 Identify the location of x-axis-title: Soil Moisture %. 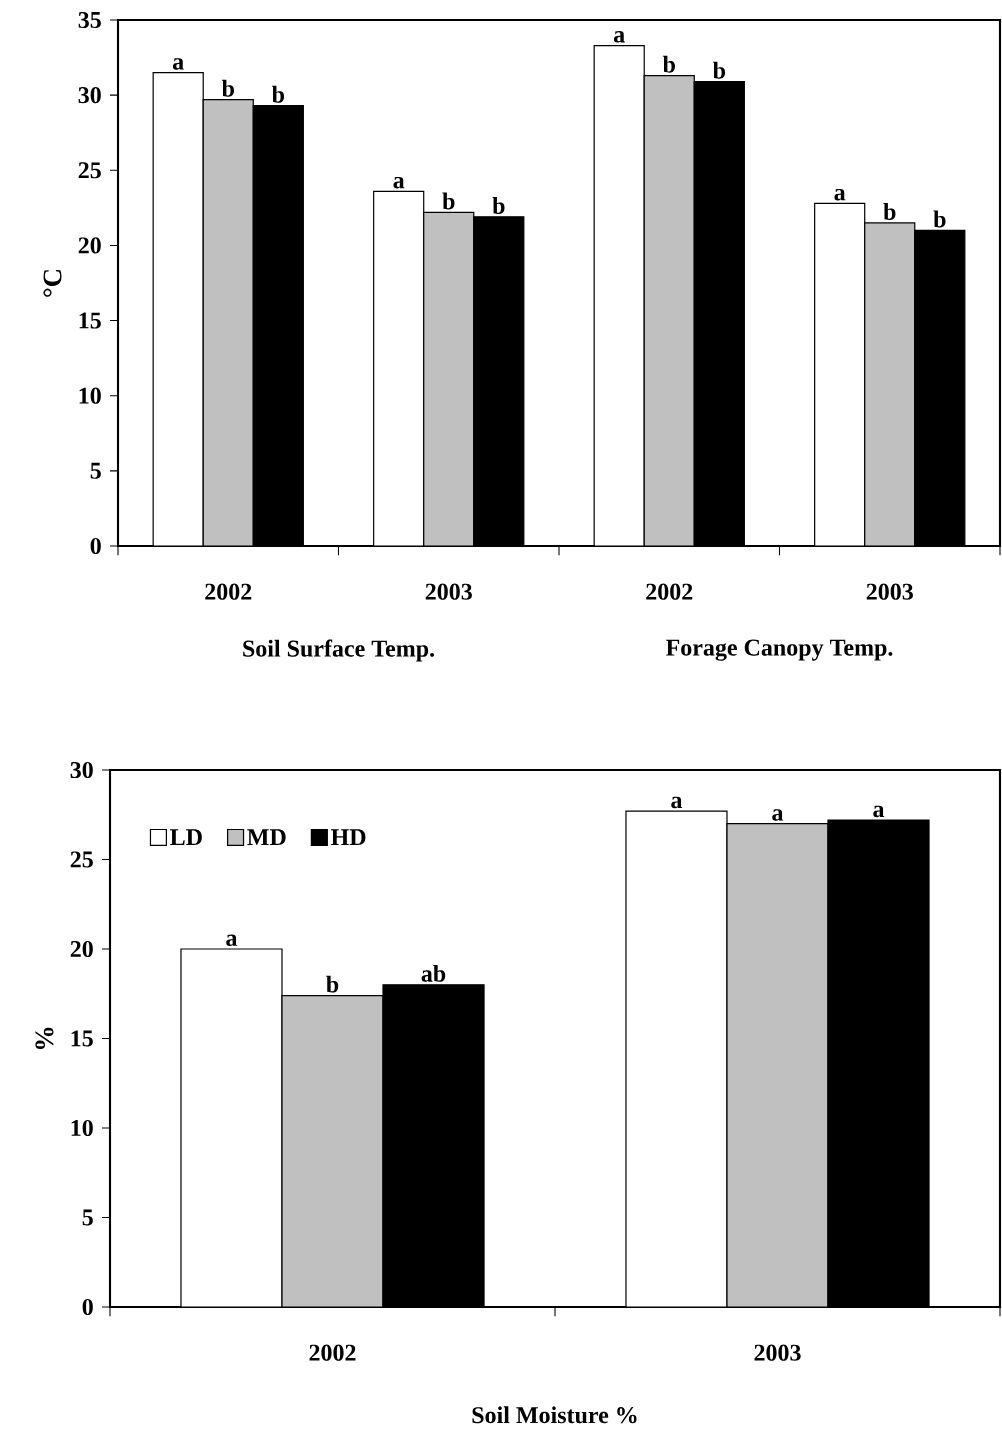
(554, 1415).